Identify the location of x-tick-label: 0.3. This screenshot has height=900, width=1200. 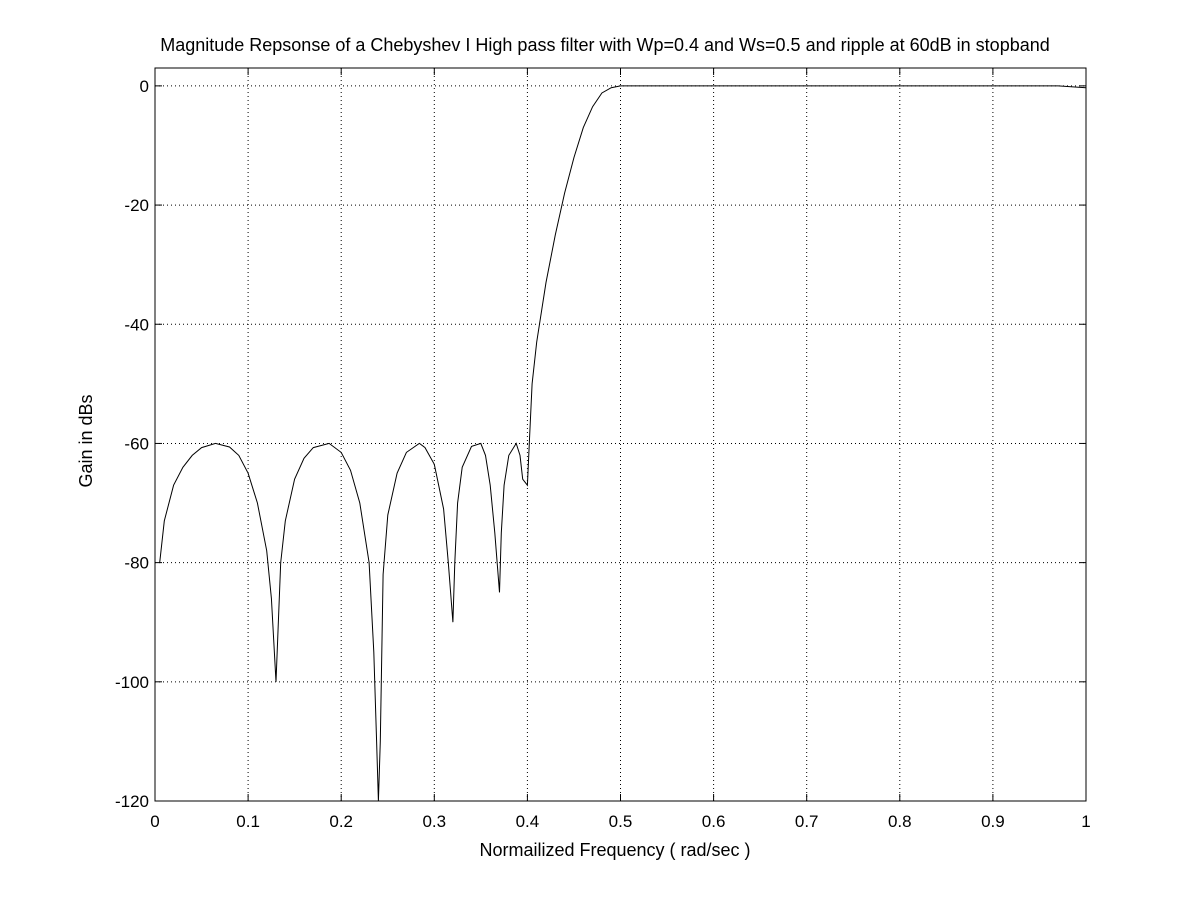
(434, 821).